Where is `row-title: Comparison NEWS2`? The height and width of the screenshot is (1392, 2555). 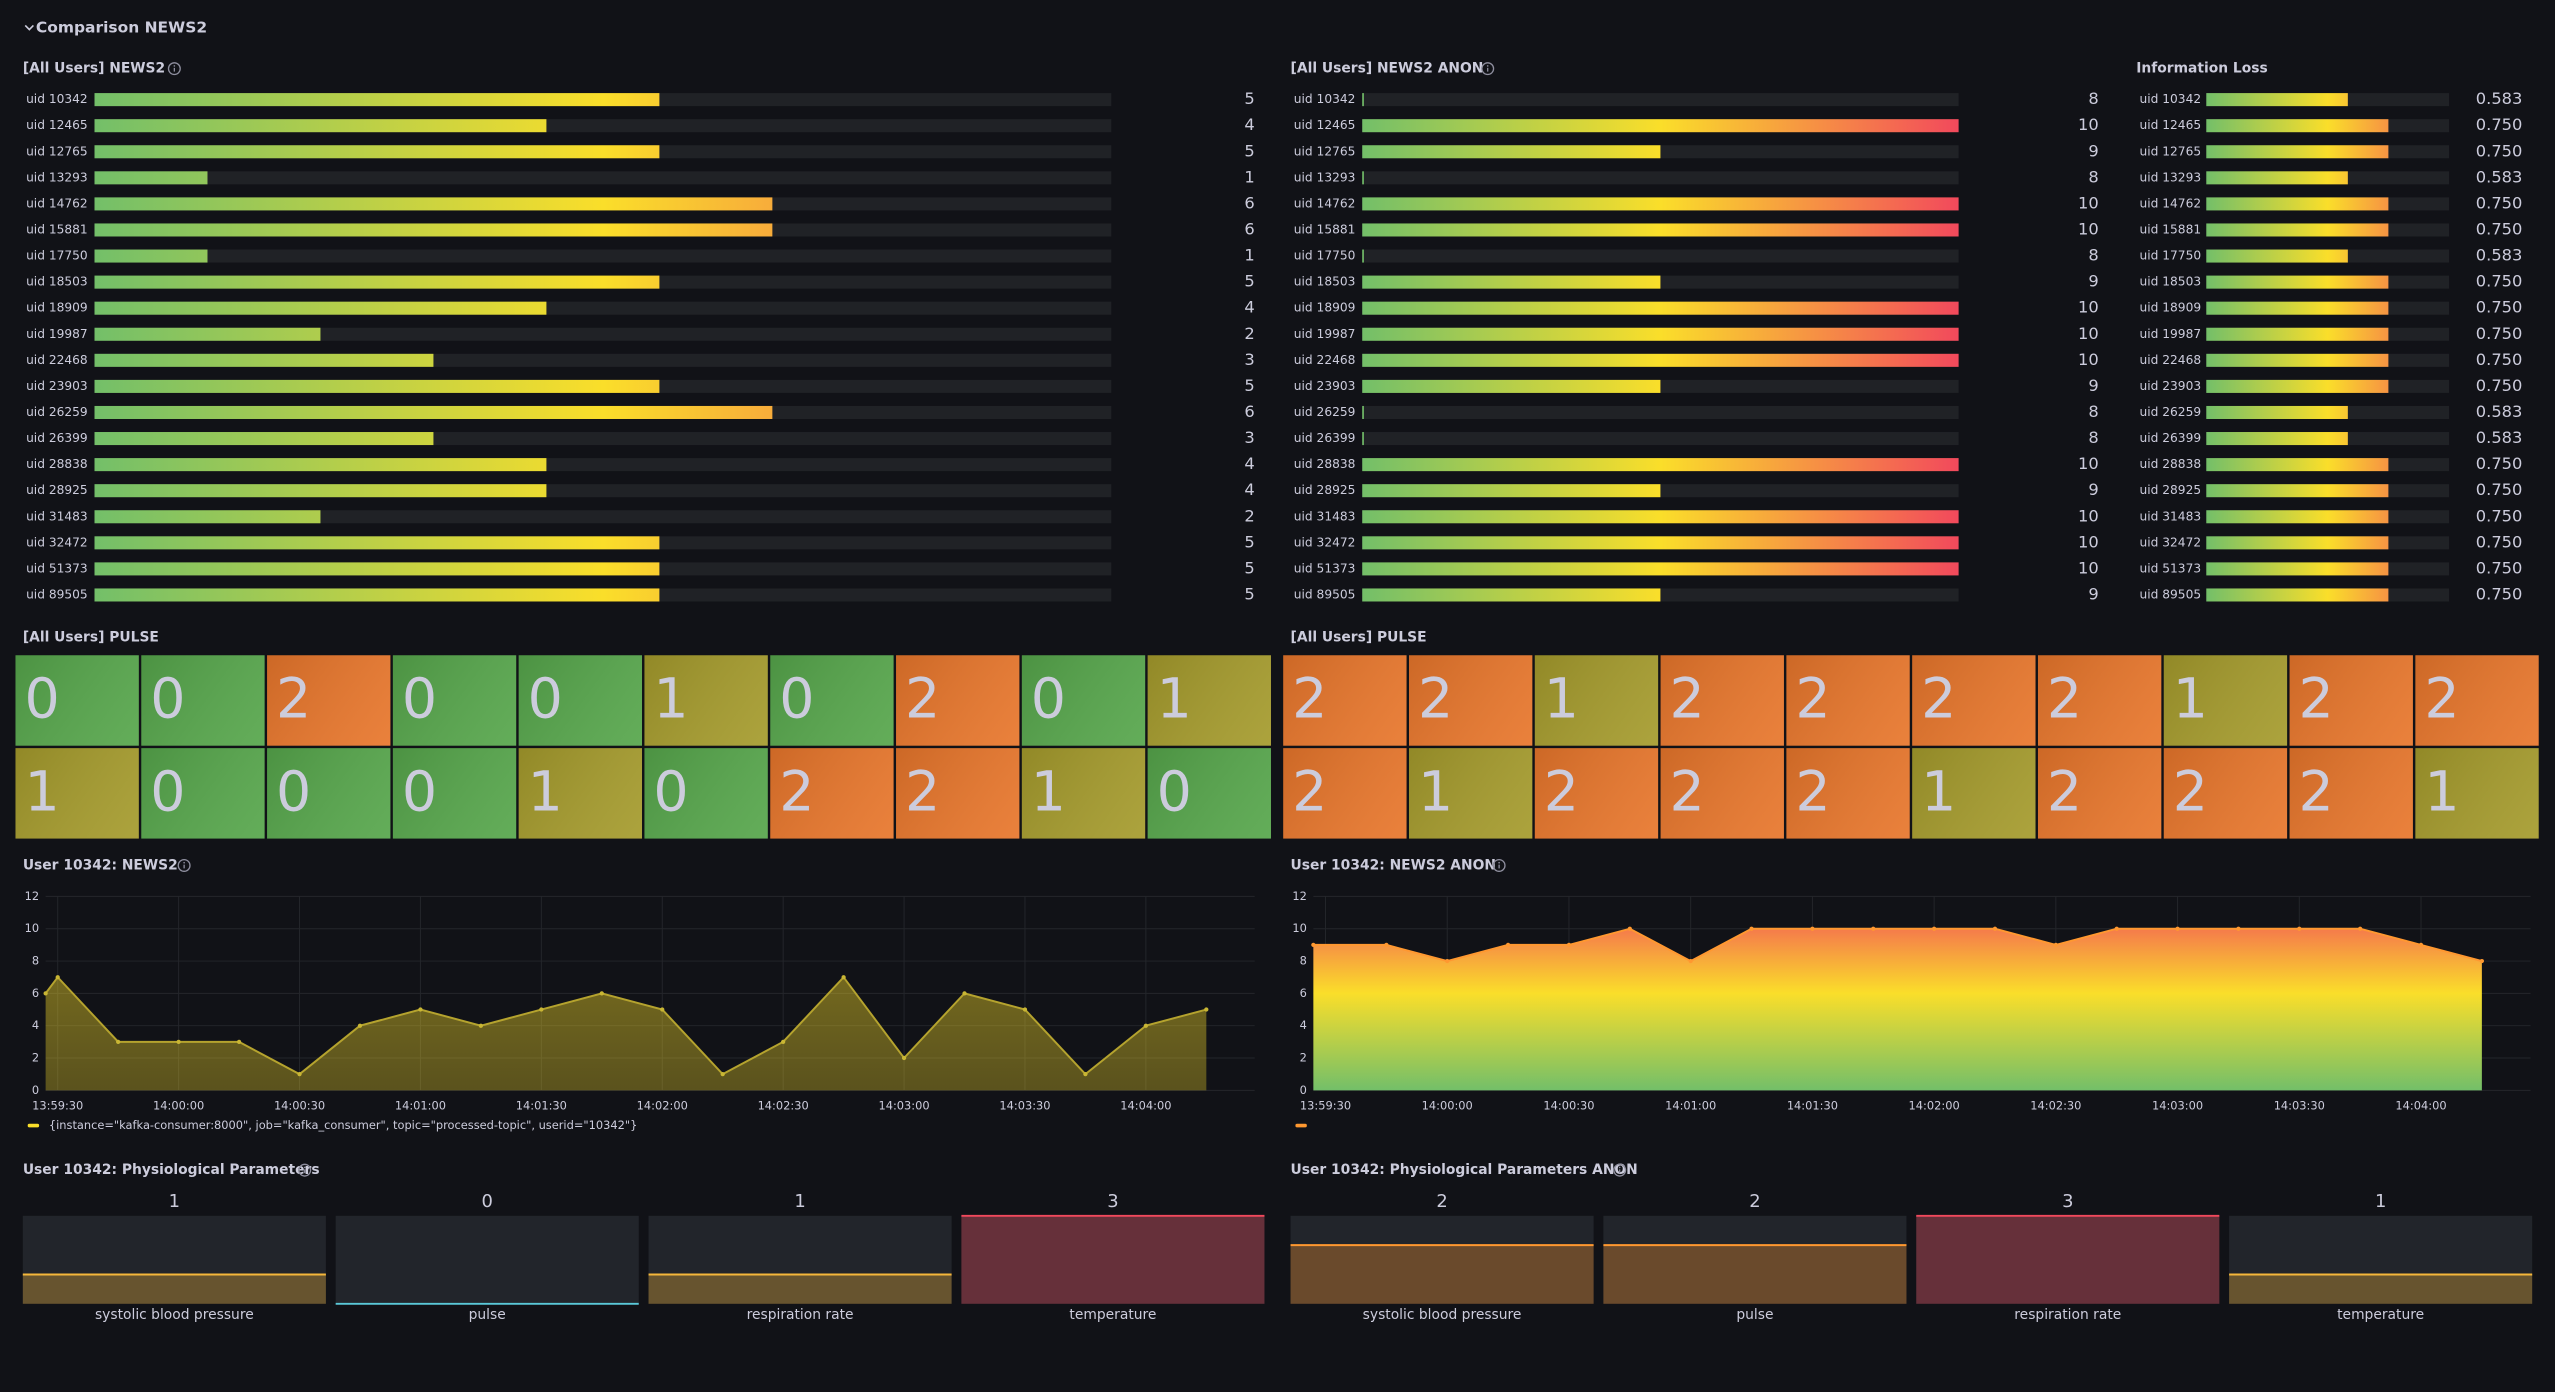 row-title: Comparison NEWS2 is located at coordinates (121, 27).